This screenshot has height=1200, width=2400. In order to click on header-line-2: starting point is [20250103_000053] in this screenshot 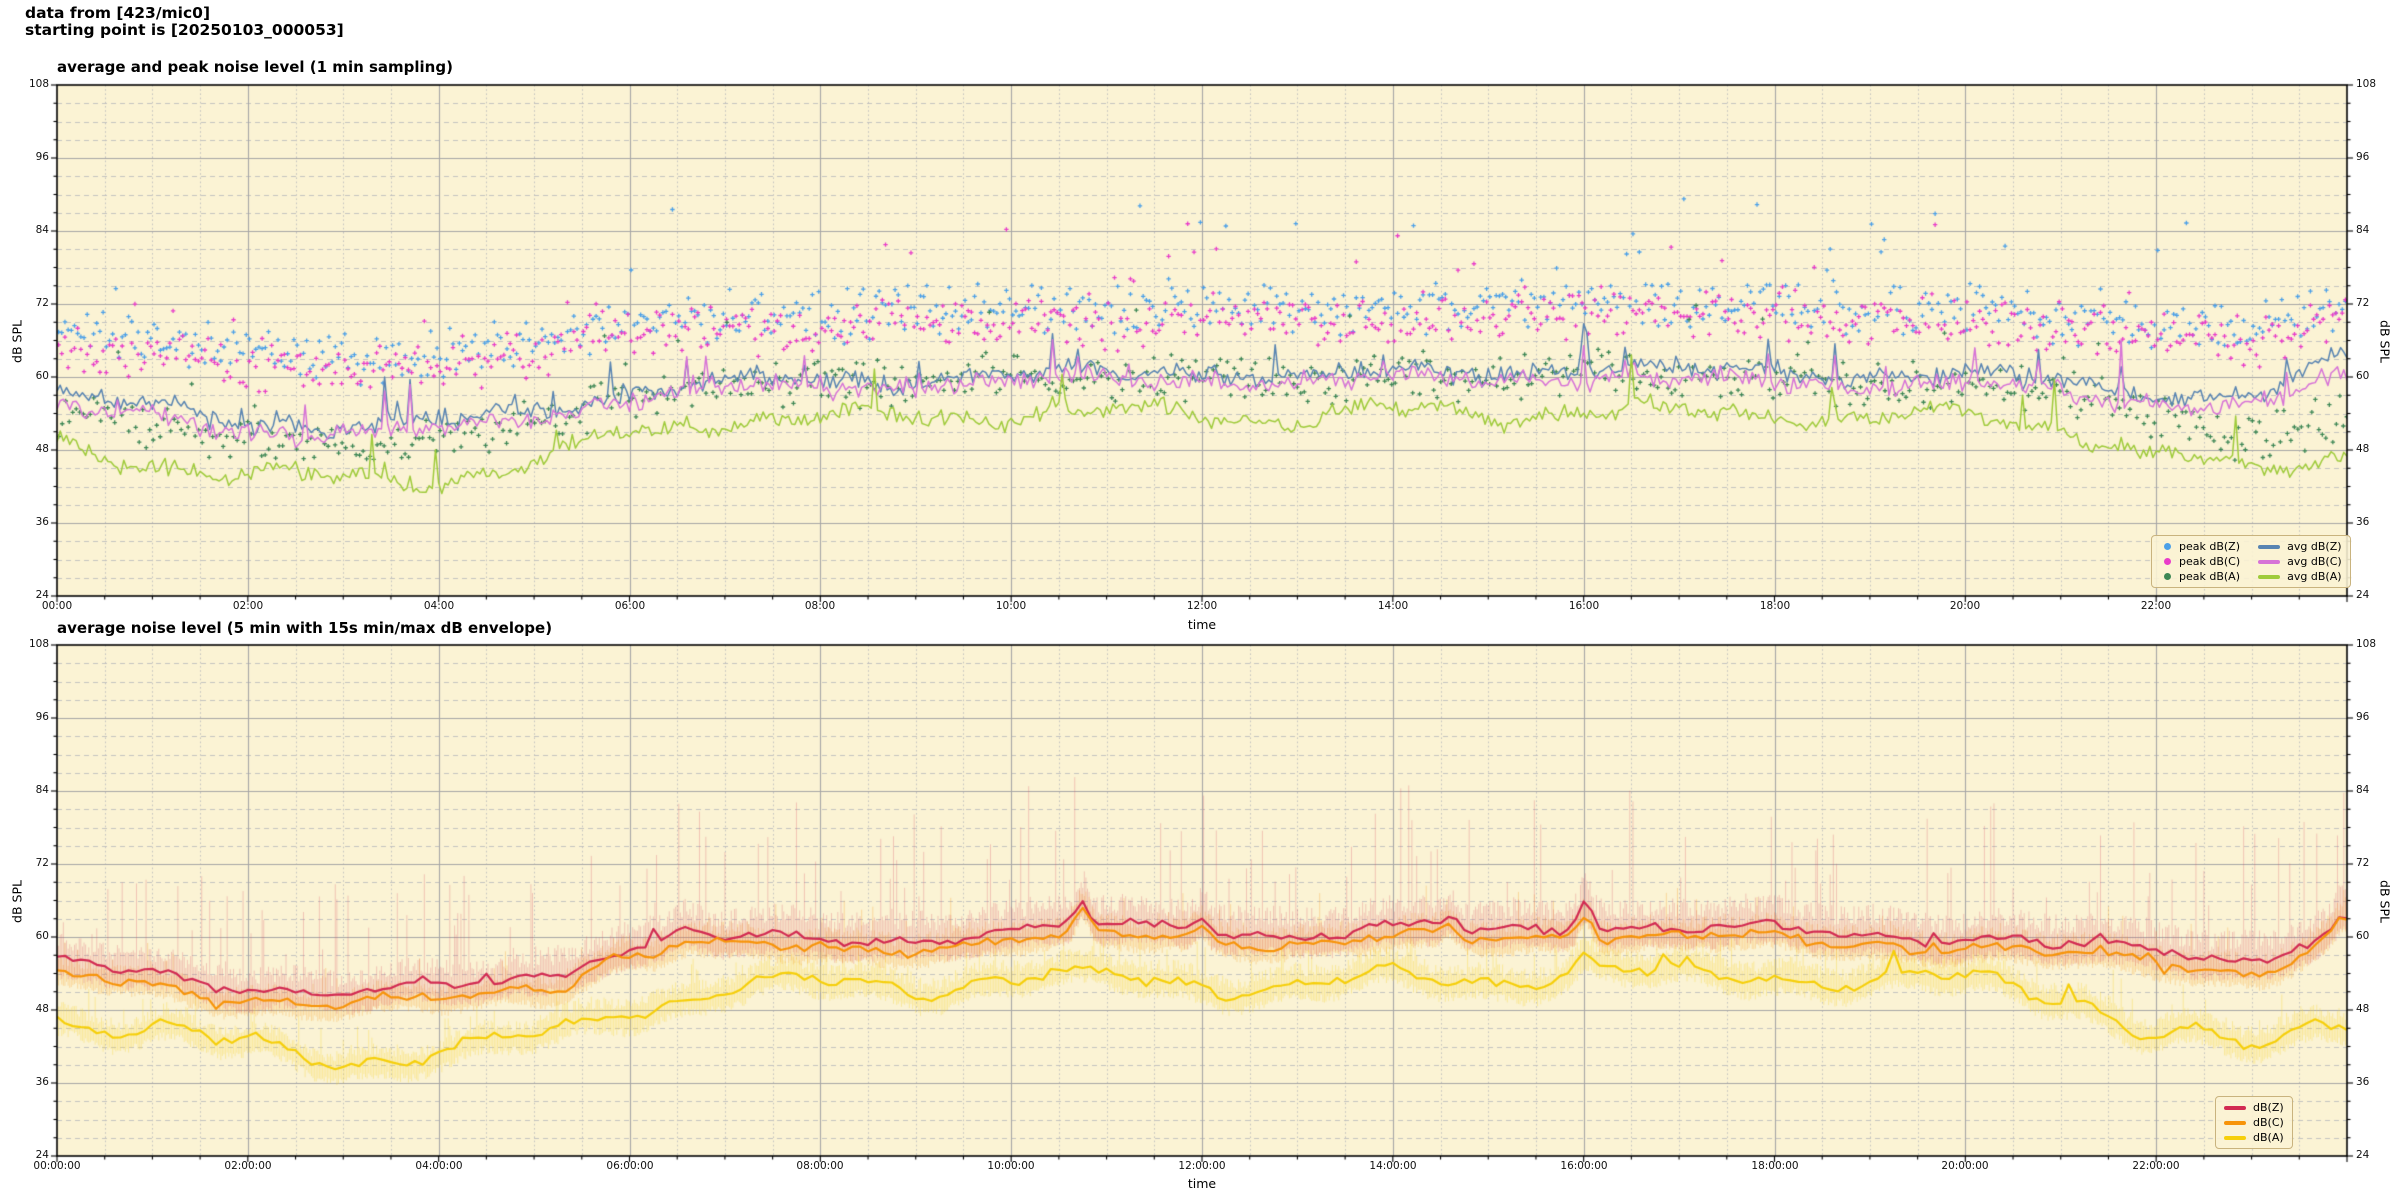, I will do `click(184, 30)`.